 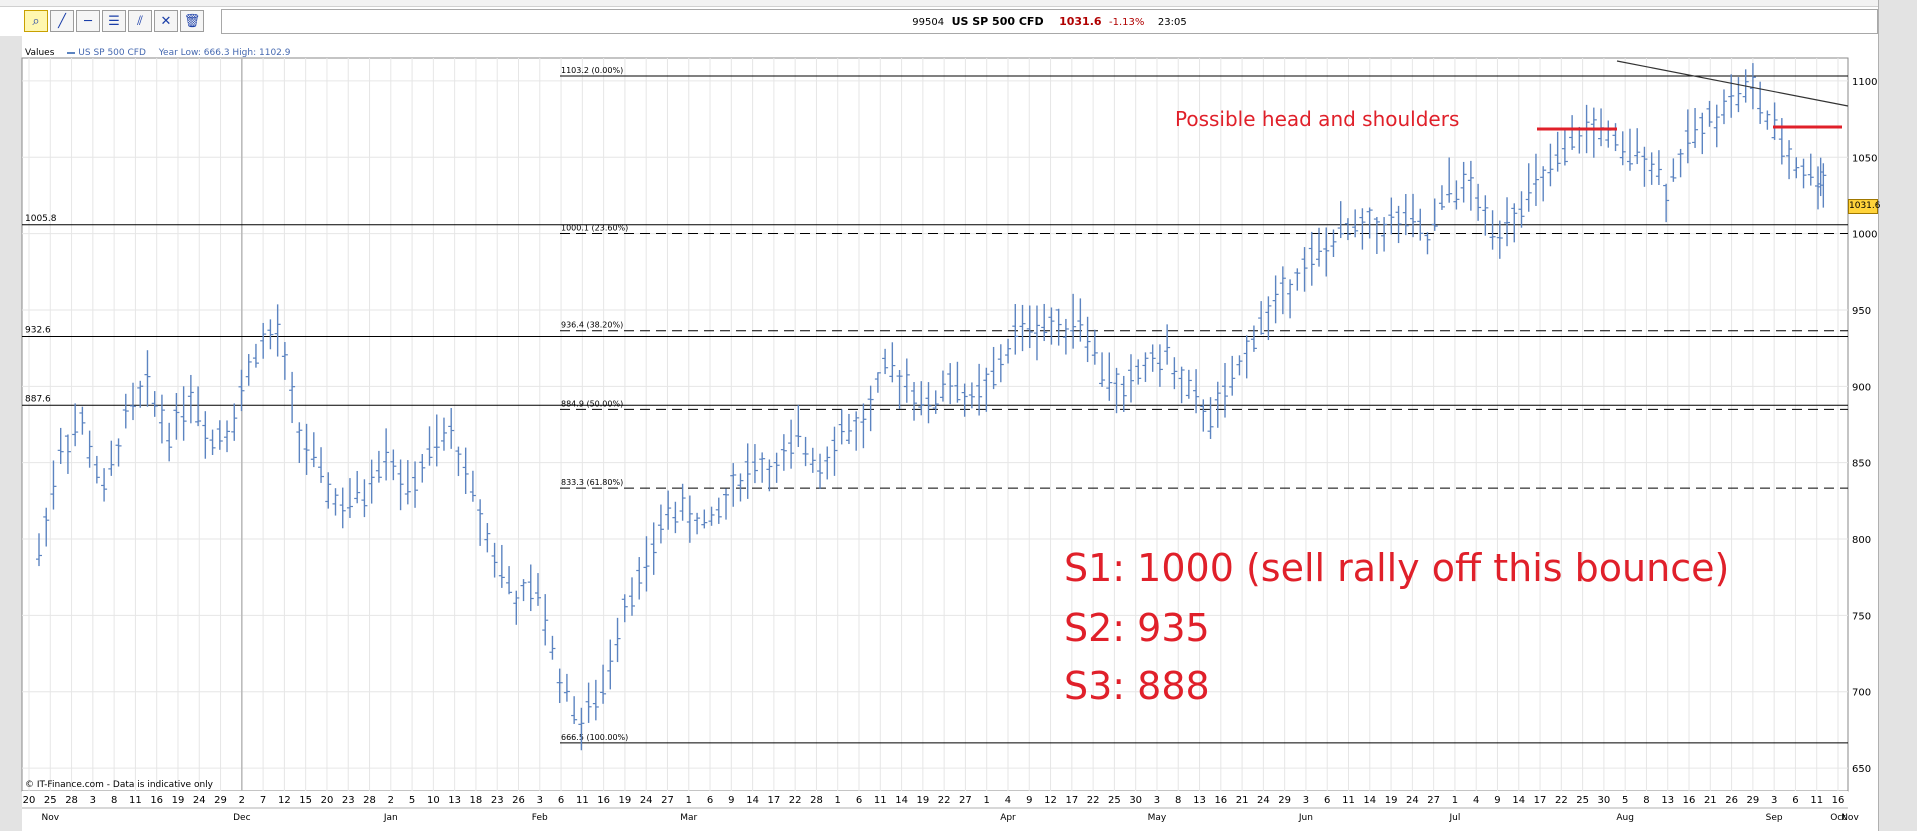 What do you see at coordinates (497, 800) in the screenshot?
I see `x-tick-label: 23` at bounding box center [497, 800].